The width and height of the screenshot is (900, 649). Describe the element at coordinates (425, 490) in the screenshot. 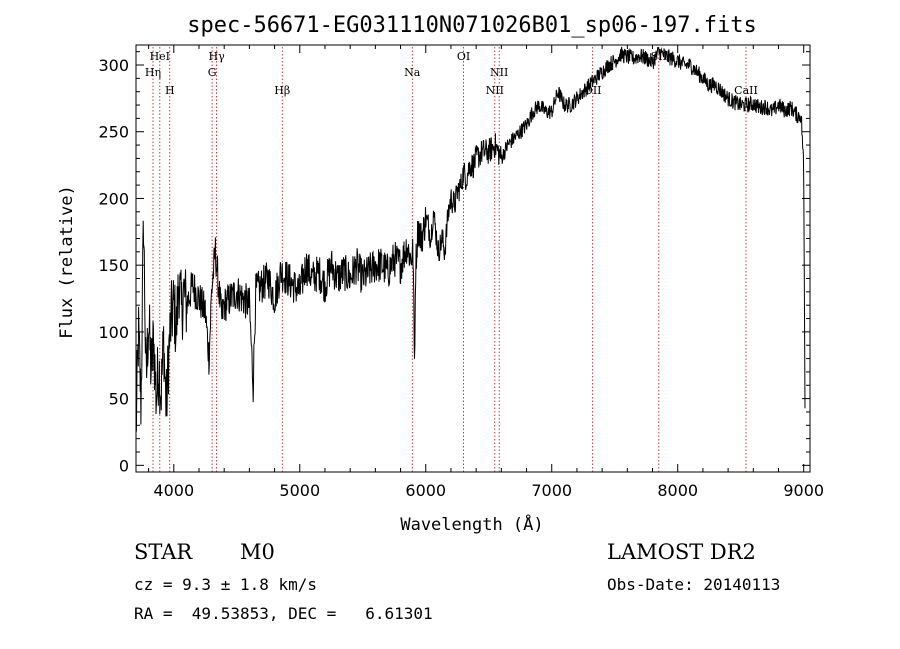

I see `x-tick-label-2: 6000` at that location.